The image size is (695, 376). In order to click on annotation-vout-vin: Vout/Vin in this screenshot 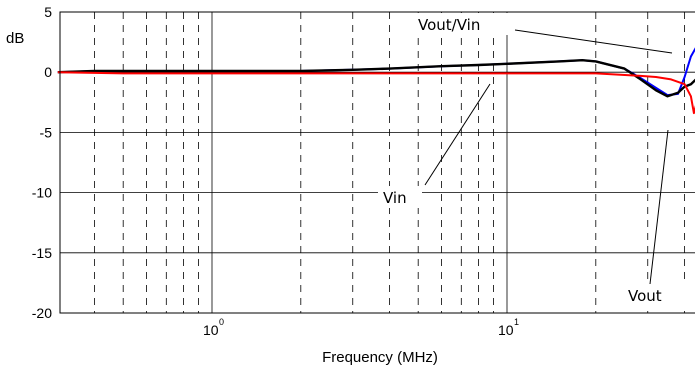, I will do `click(449, 25)`.